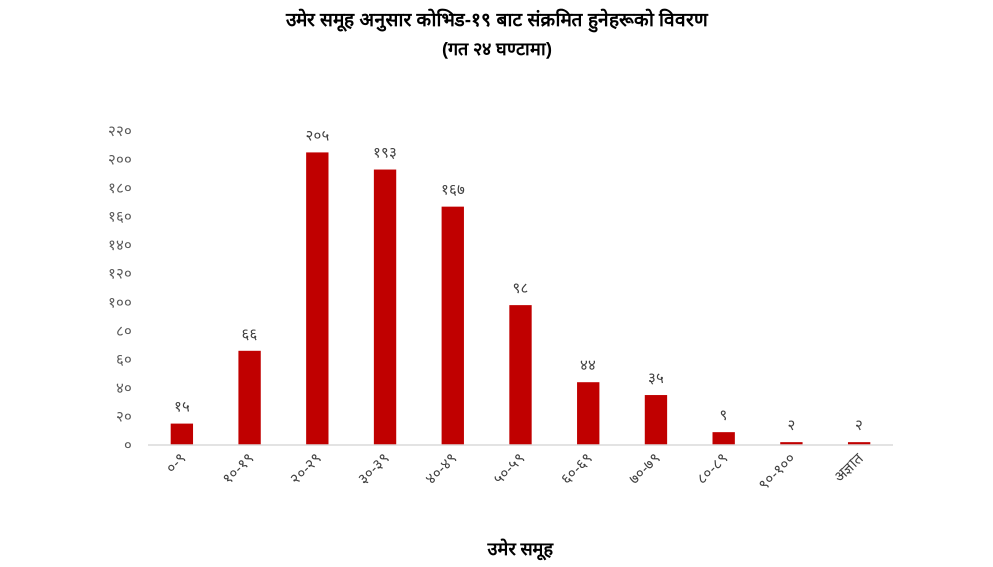 Image resolution: width=993 pixels, height=567 pixels. I want to click on data-label: १५, so click(182, 407).